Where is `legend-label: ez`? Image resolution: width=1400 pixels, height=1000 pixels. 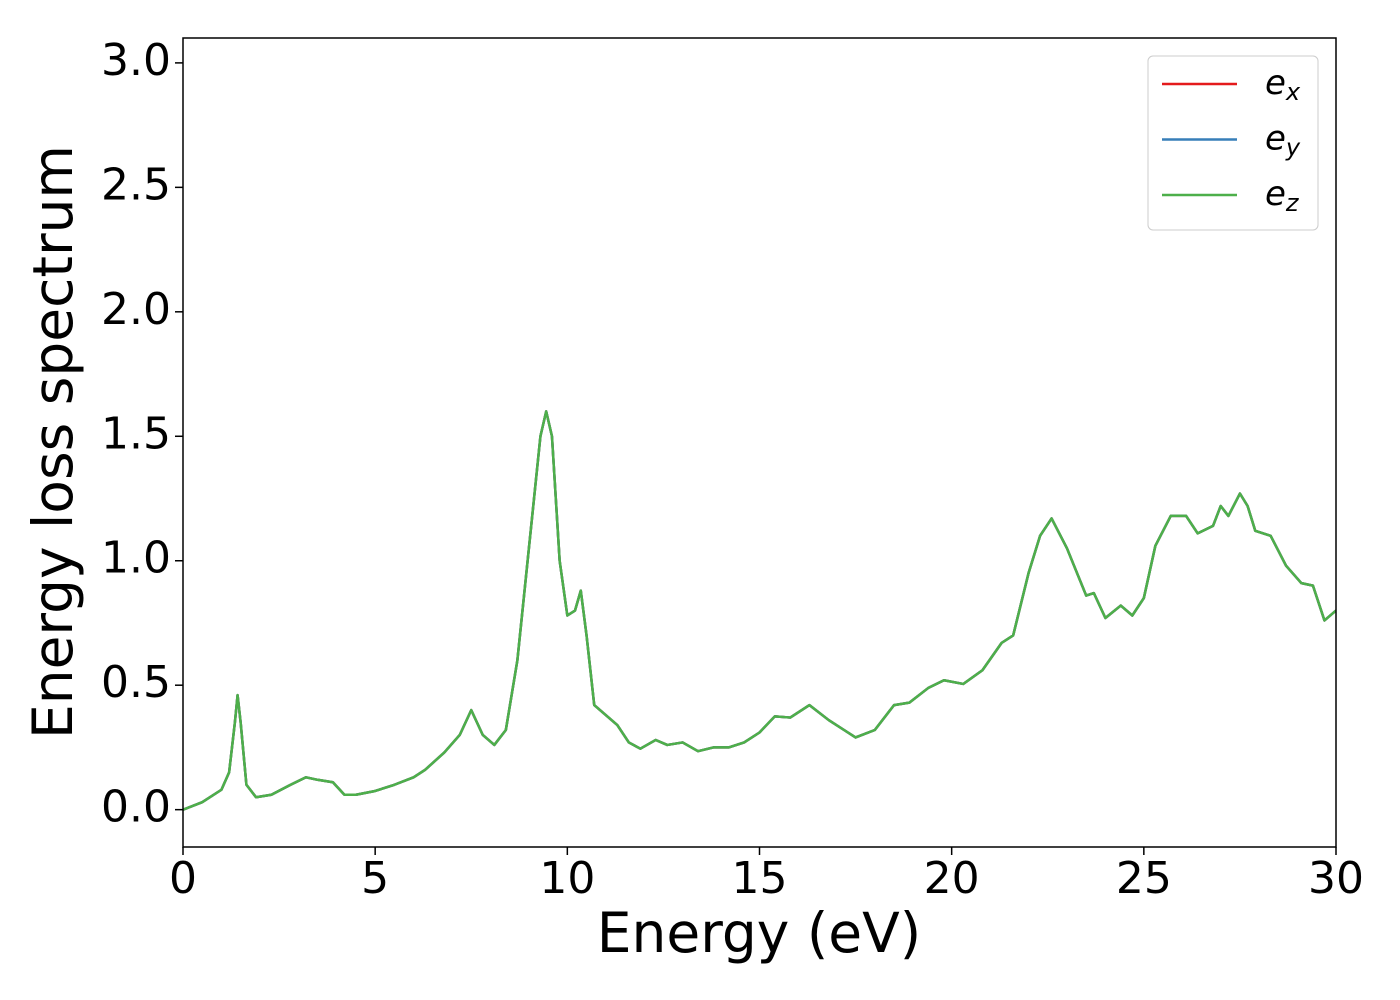 legend-label: ez is located at coordinates (1282, 196).